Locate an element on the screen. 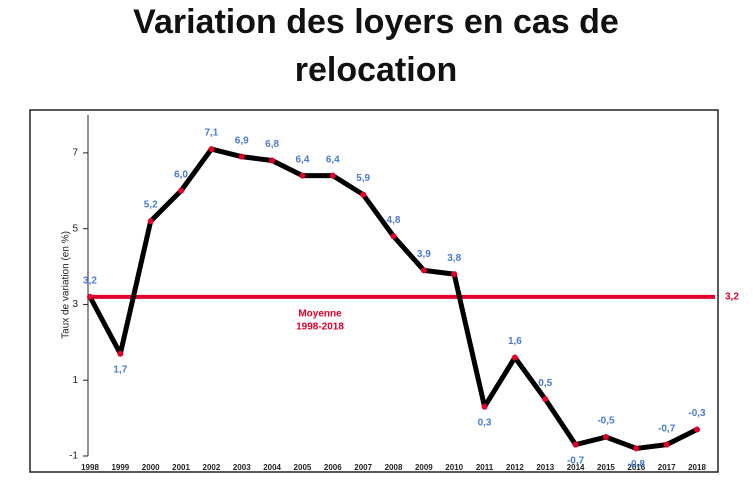 The image size is (753, 504). value-label: 3,9 is located at coordinates (424, 254).